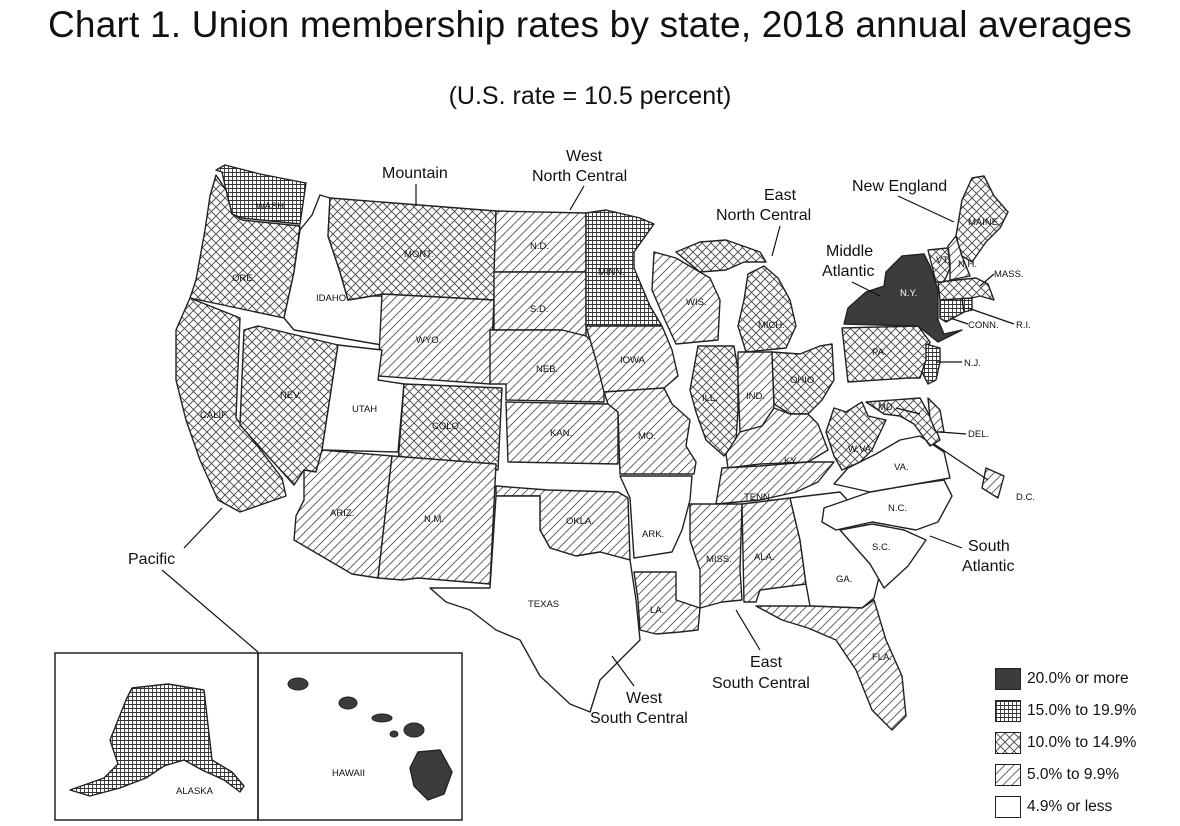 This screenshot has width=1180, height=826. Describe the element at coordinates (897, 508) in the screenshot. I see `label-nc: N.C.` at that location.